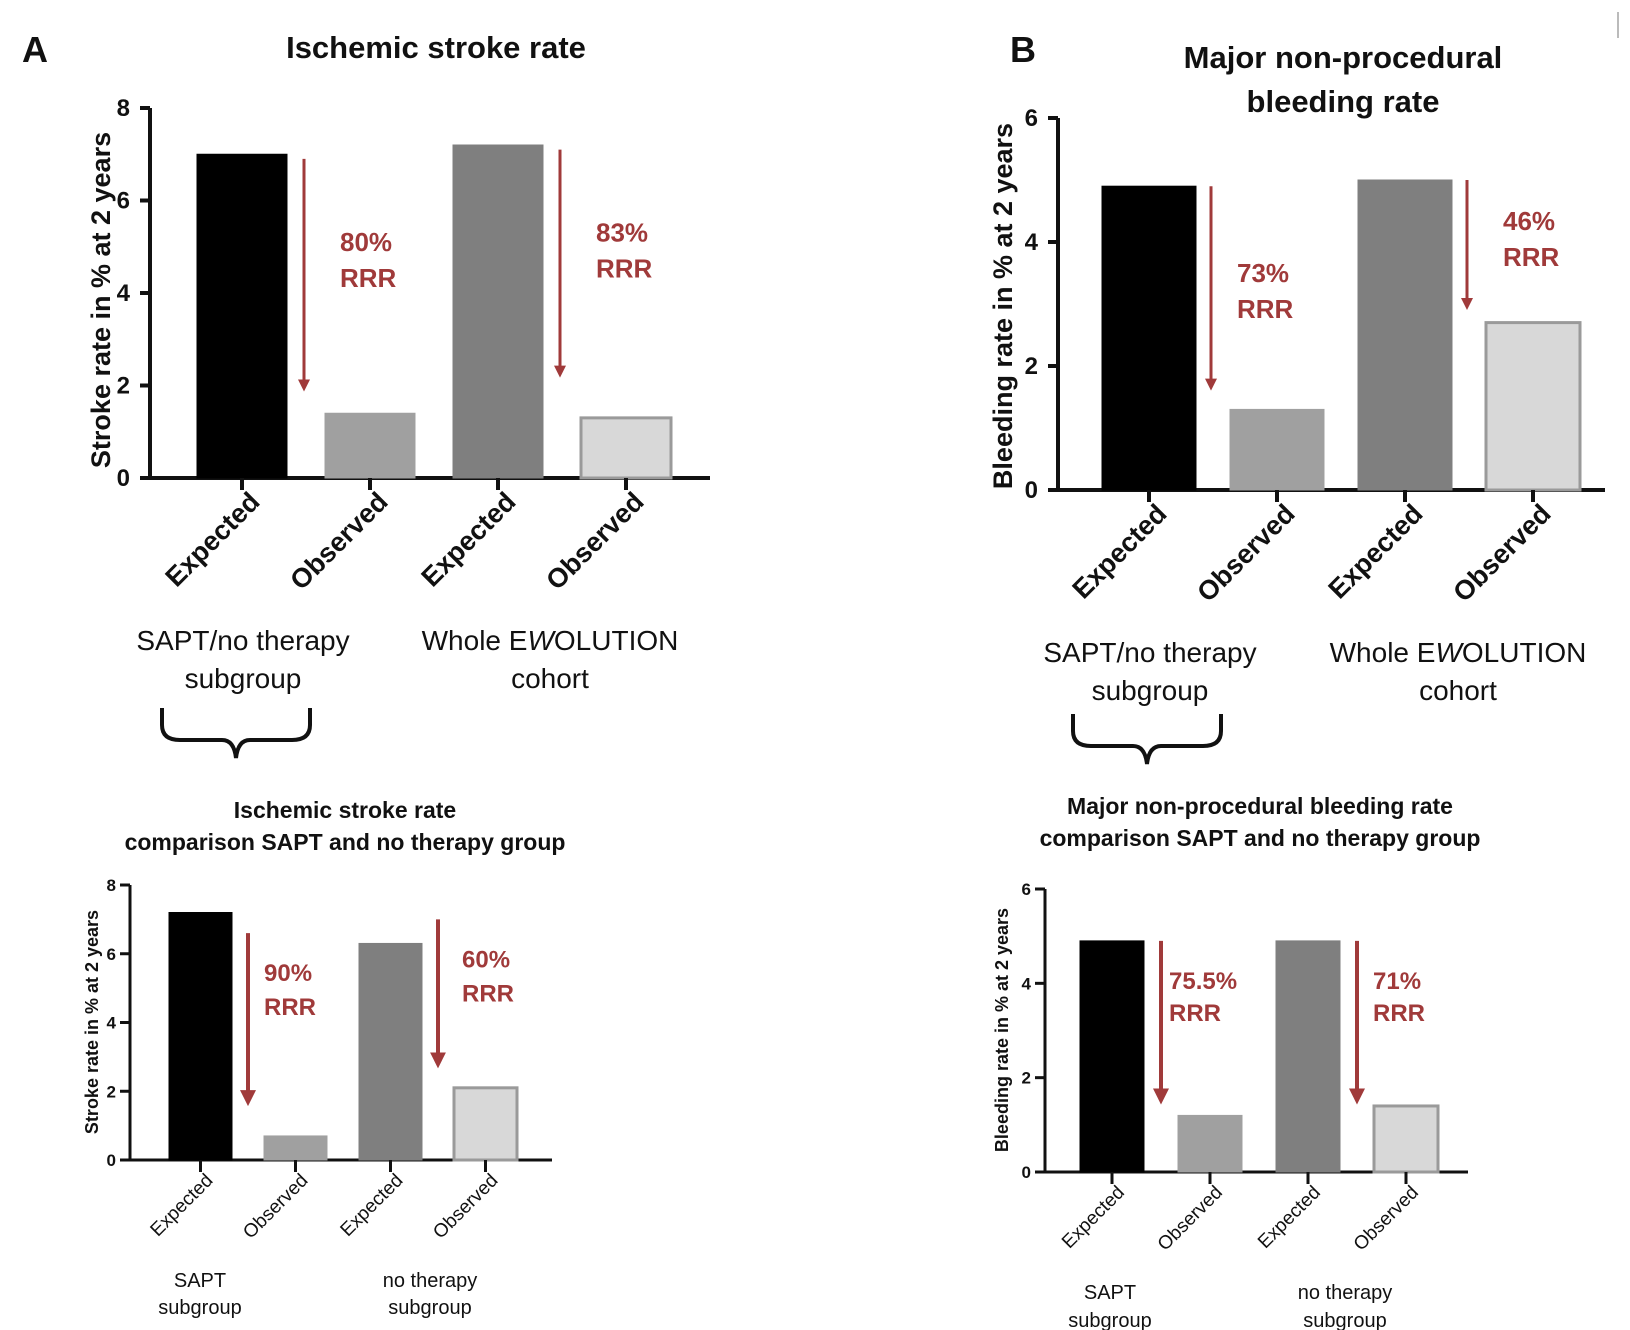 The width and height of the screenshot is (1630, 1330). I want to click on rrr-annotation-line: 60%, so click(486, 959).